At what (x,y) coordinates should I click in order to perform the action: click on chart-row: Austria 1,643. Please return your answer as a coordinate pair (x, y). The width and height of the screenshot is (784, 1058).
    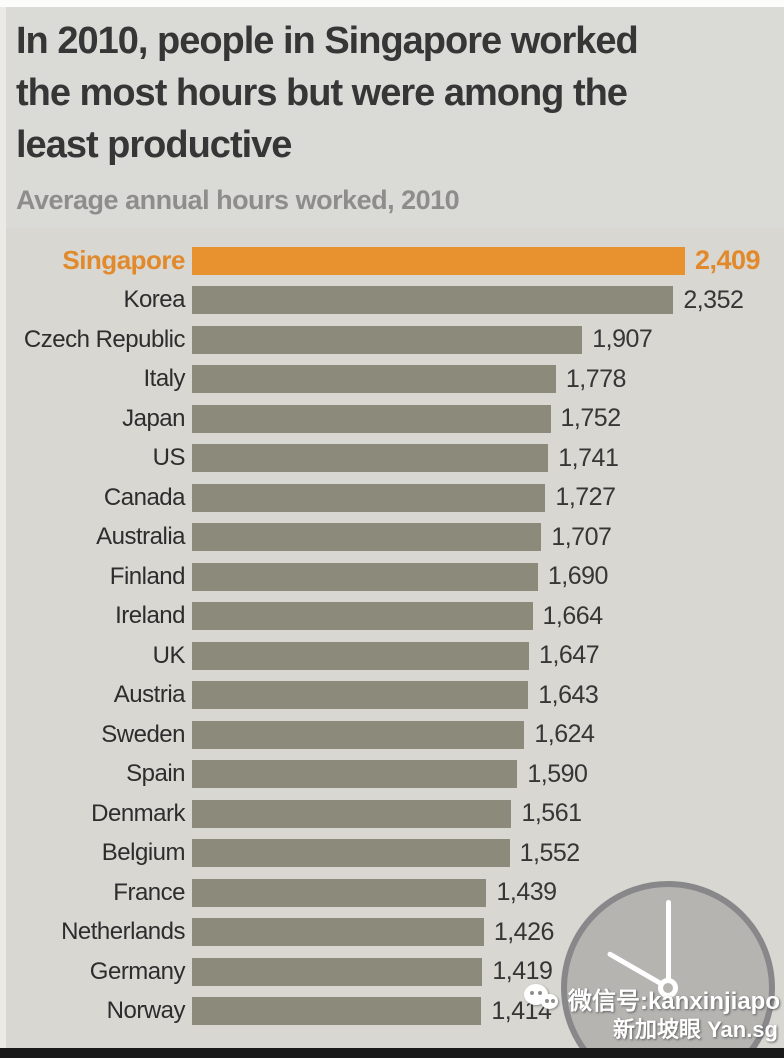
    Looking at the image, I should click on (392, 696).